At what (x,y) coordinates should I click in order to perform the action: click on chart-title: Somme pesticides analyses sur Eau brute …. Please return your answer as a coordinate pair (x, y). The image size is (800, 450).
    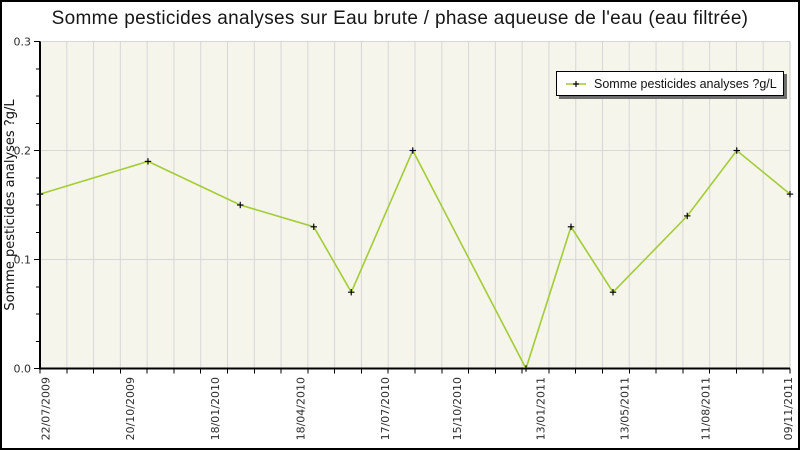
    Looking at the image, I should click on (400, 18).